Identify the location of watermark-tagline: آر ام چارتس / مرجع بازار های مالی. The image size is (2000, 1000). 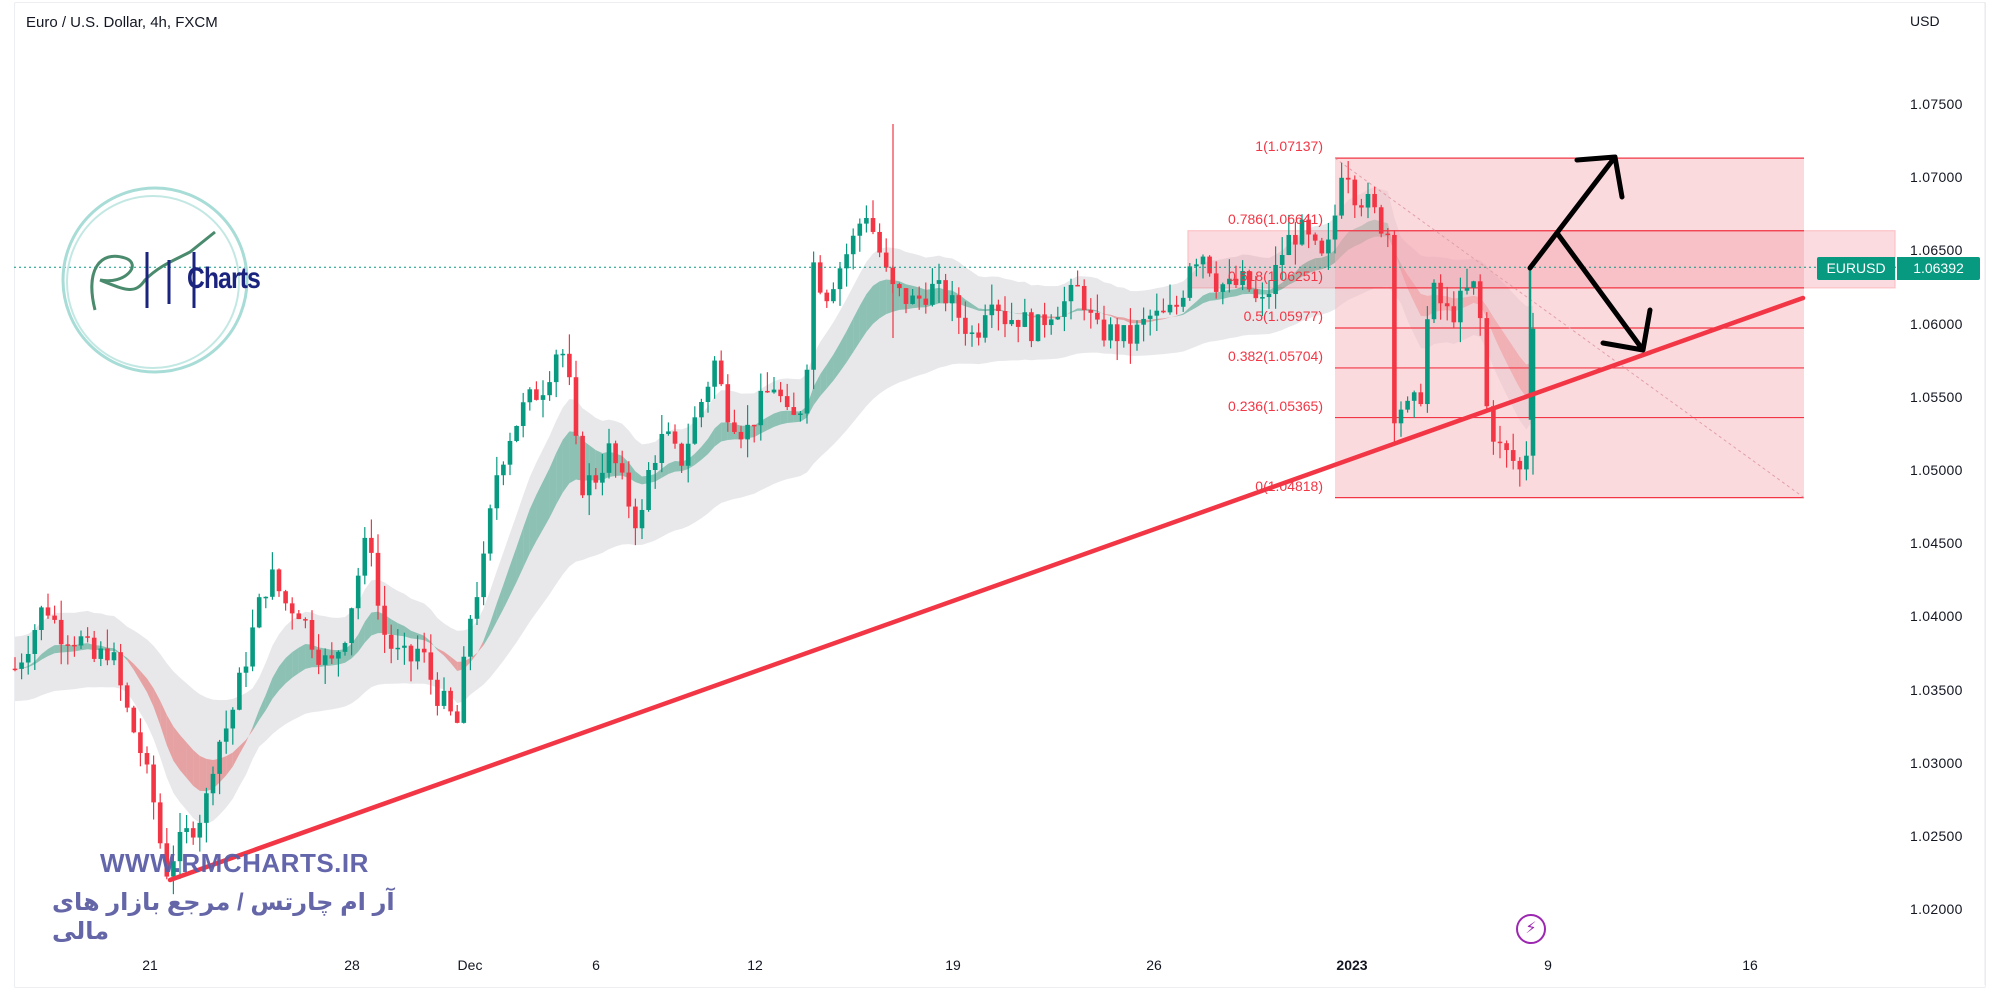
(223, 917).